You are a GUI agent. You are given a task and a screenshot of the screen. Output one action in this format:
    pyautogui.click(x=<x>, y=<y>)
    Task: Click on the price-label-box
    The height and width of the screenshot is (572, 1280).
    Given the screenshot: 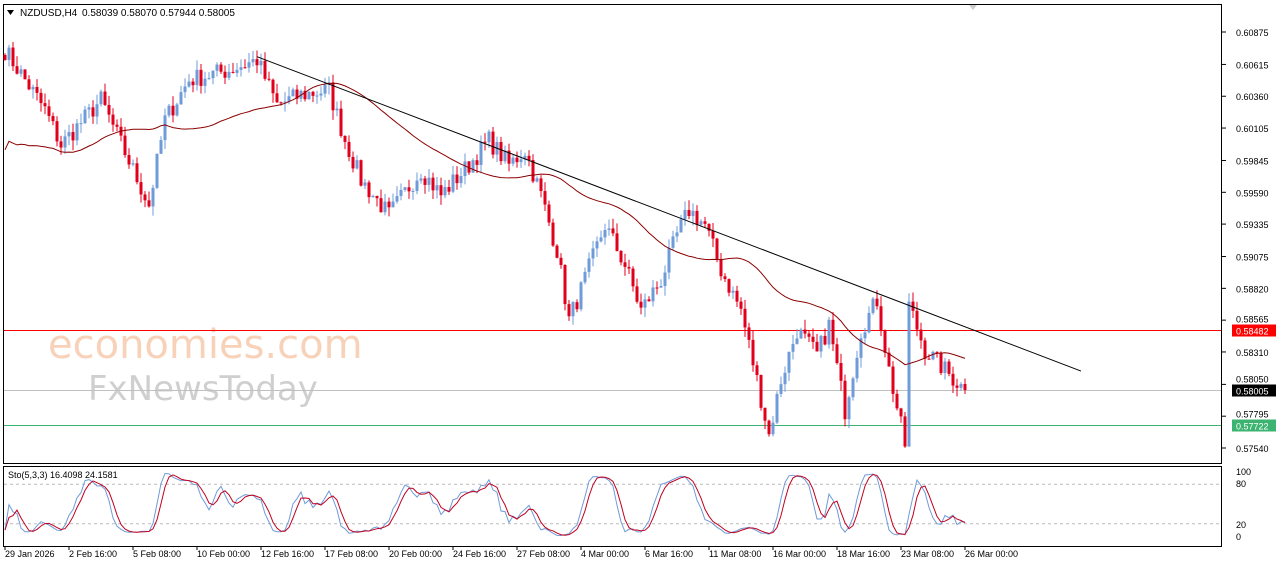 What is the action you would take?
    pyautogui.click(x=1254, y=330)
    